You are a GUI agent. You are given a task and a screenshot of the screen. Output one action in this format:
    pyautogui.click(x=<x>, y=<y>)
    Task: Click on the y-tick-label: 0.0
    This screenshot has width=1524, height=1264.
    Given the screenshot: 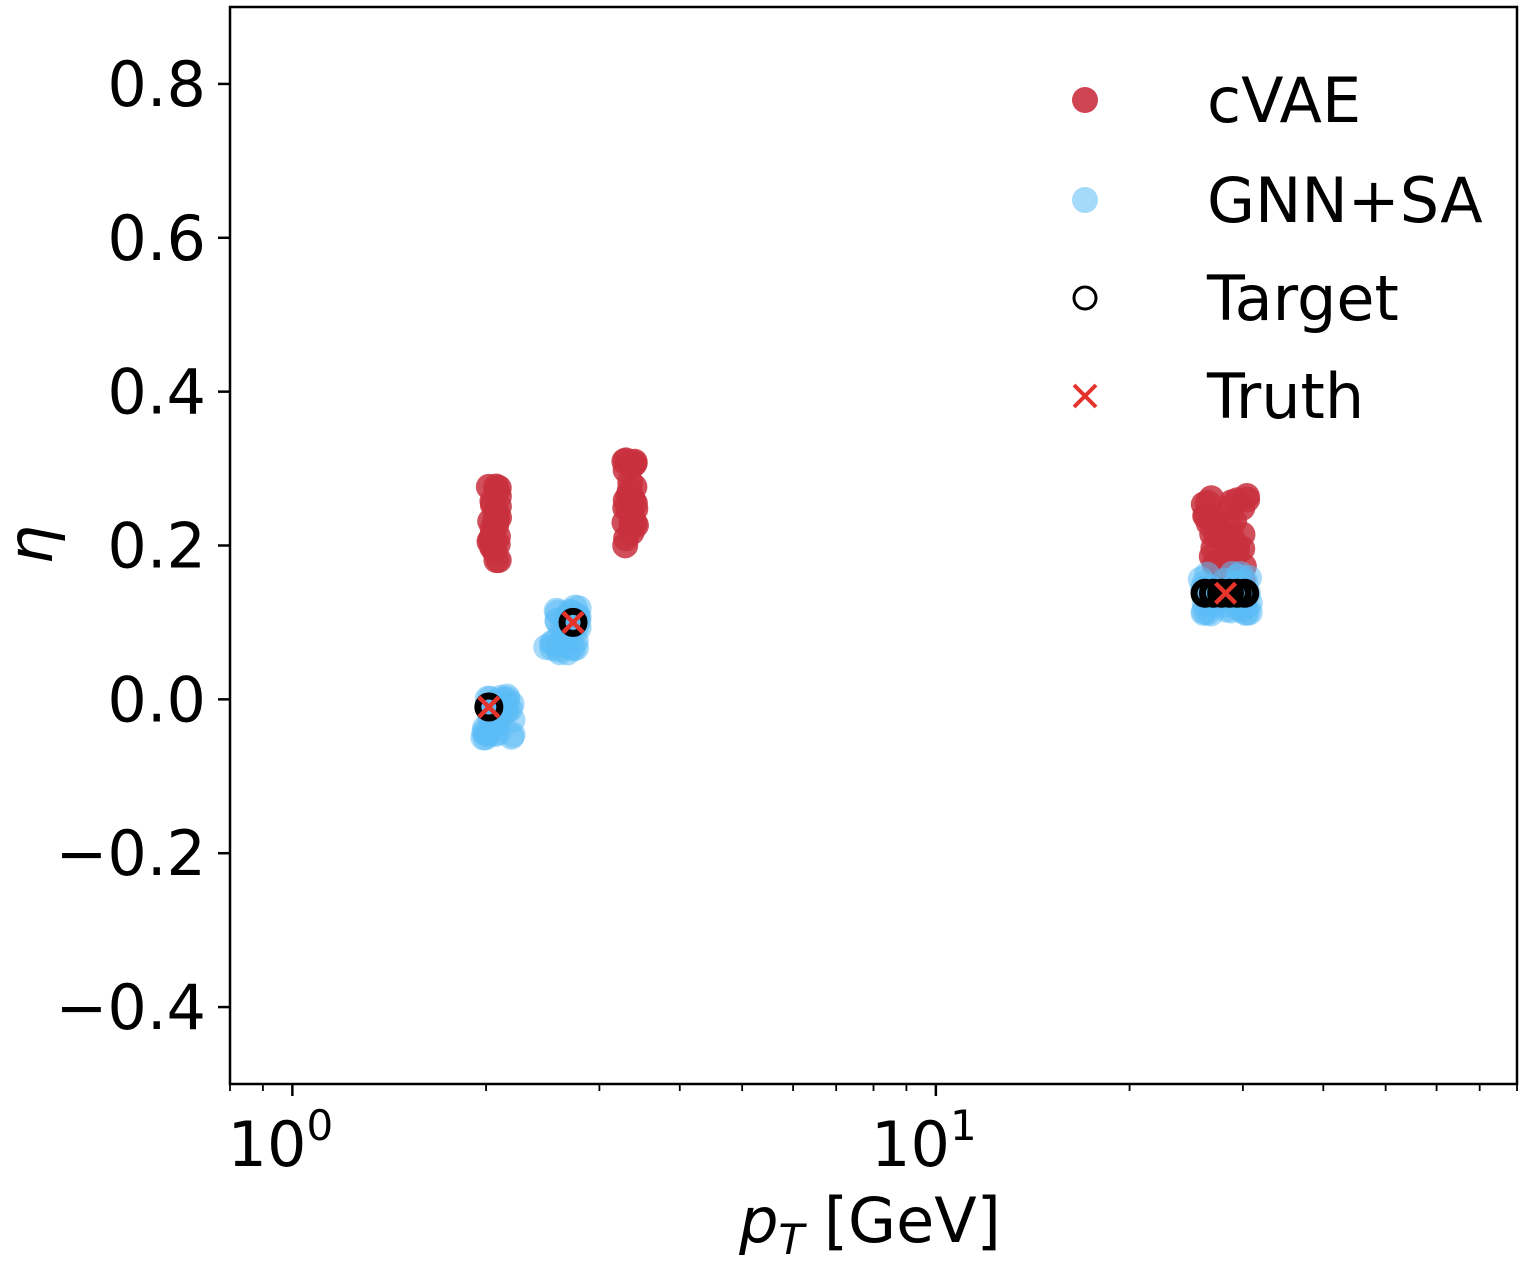 What is the action you would take?
    pyautogui.click(x=156, y=699)
    